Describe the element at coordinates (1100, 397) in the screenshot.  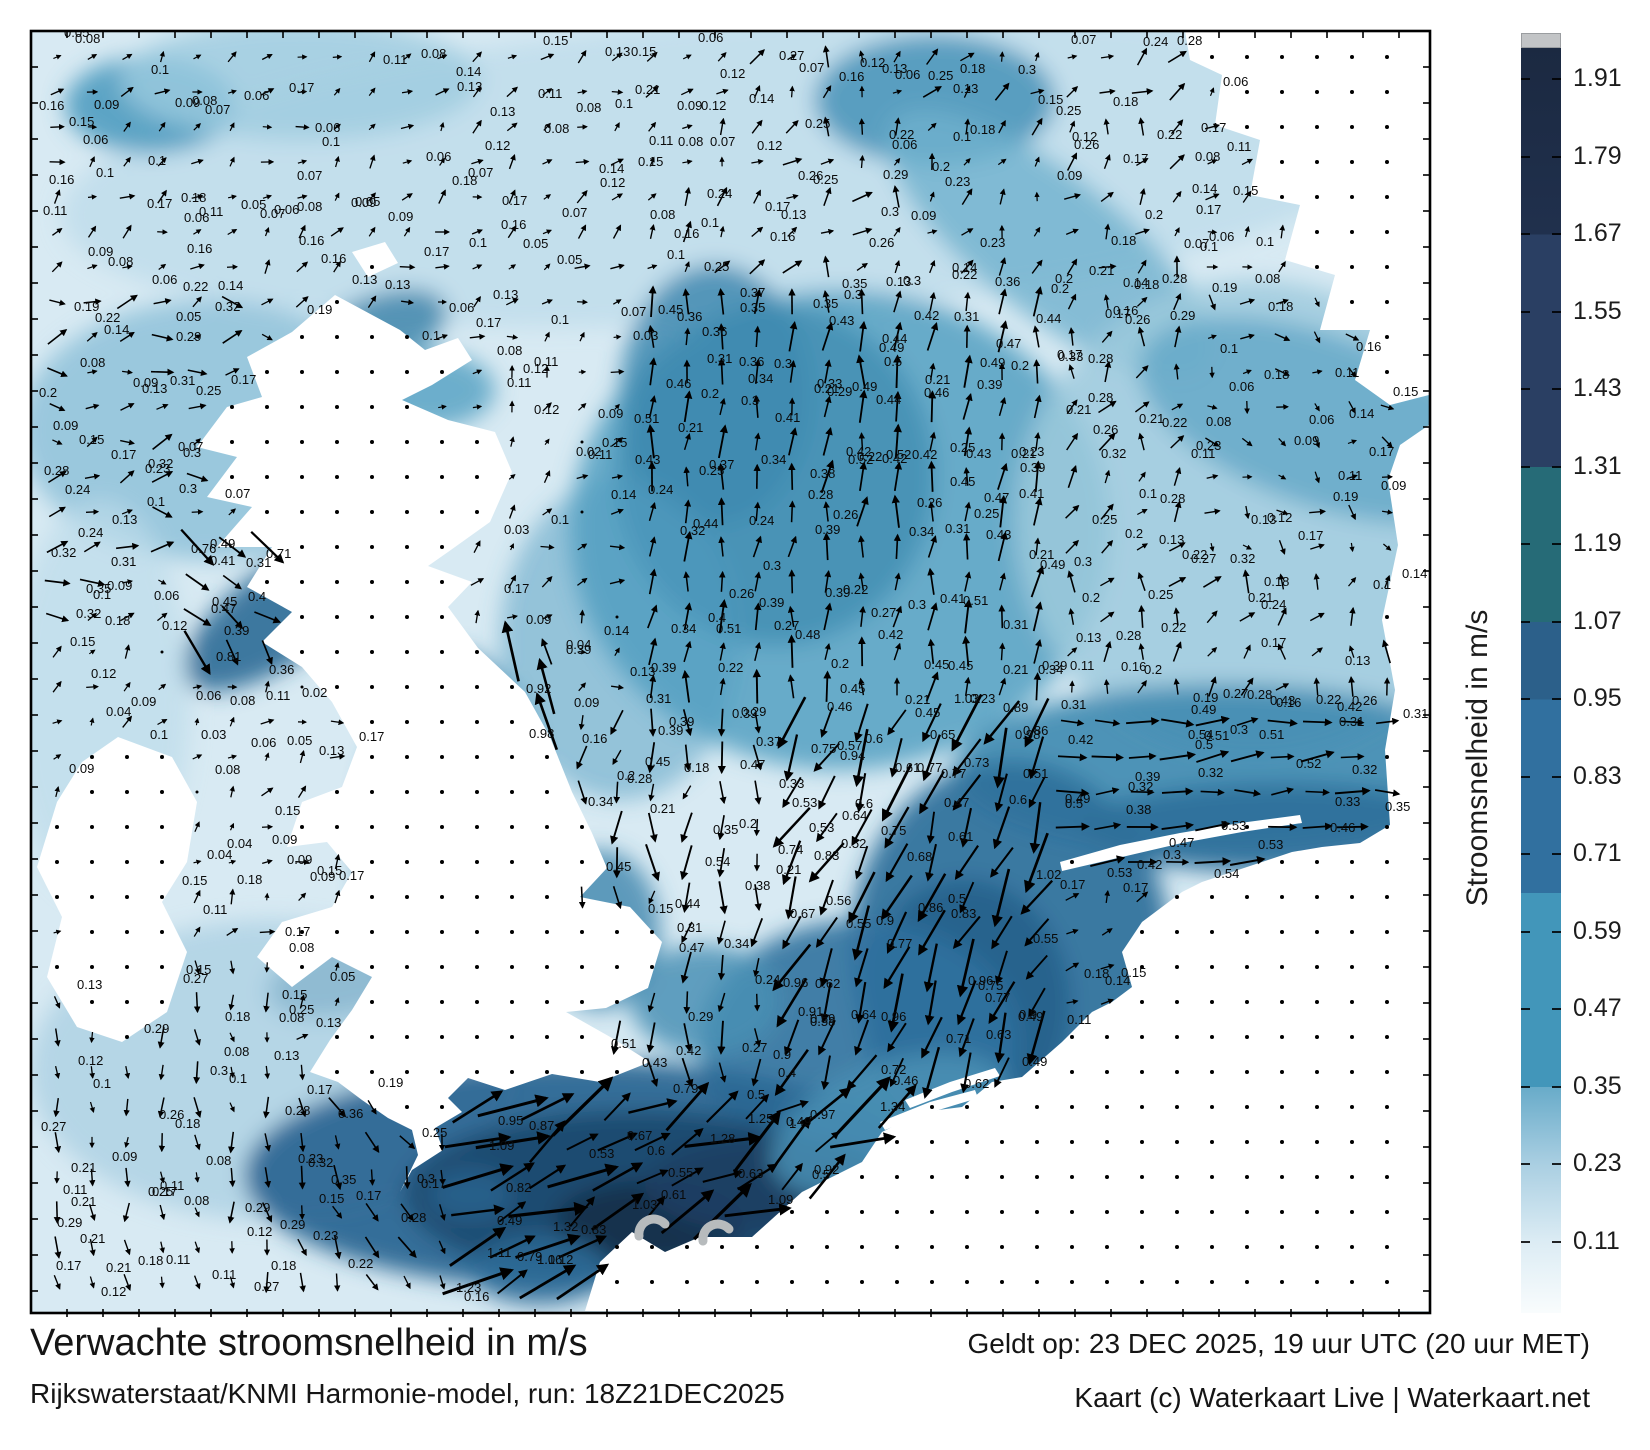
I see `current-speed-label: 0.28` at that location.